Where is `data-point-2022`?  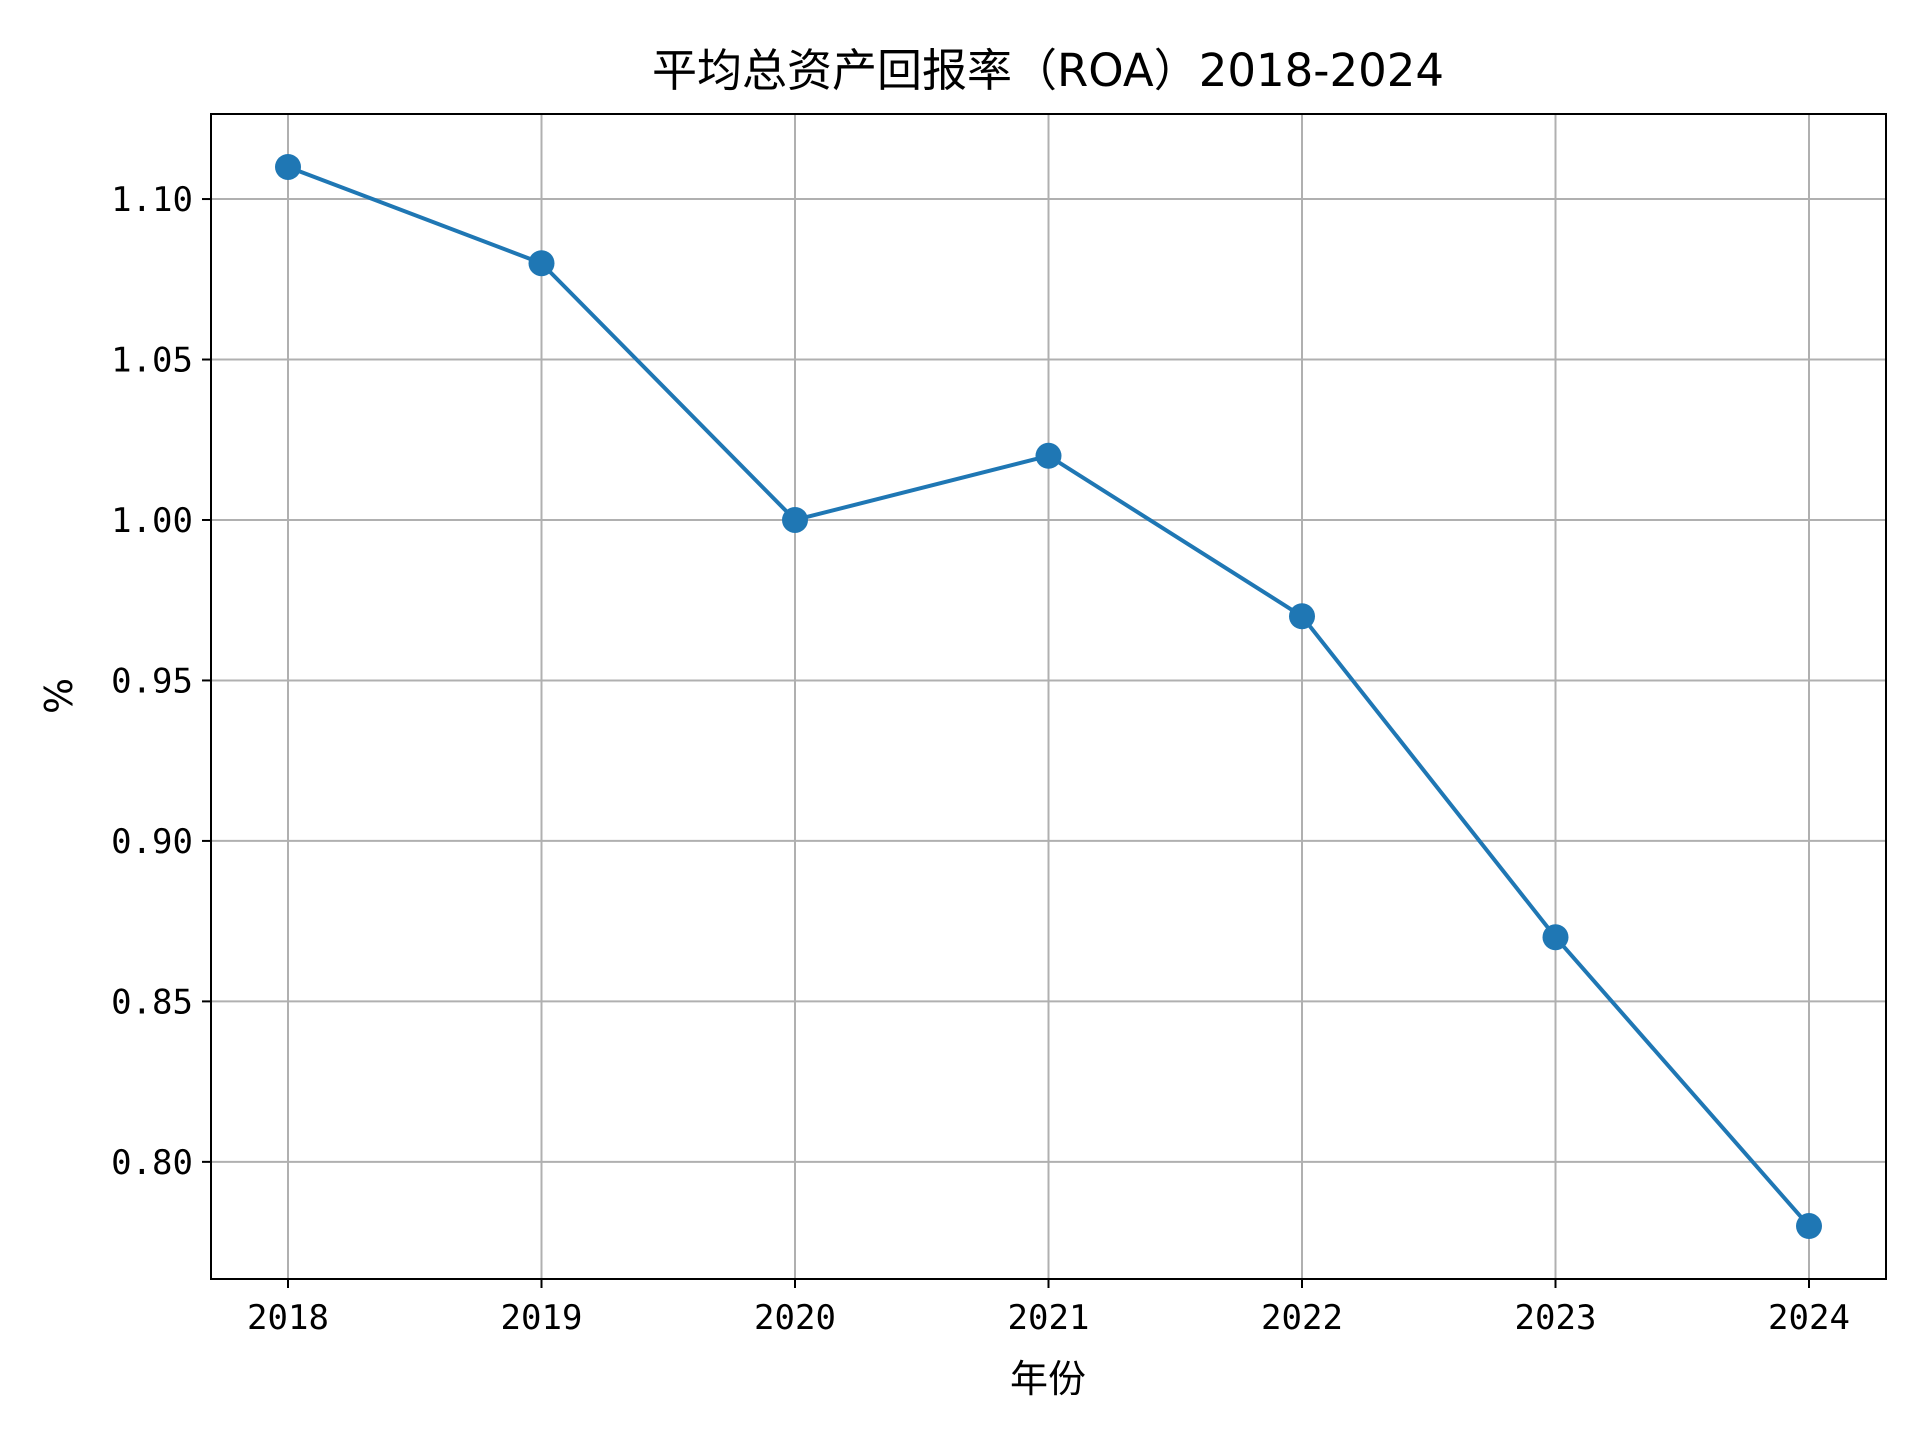 data-point-2022 is located at coordinates (1302, 616).